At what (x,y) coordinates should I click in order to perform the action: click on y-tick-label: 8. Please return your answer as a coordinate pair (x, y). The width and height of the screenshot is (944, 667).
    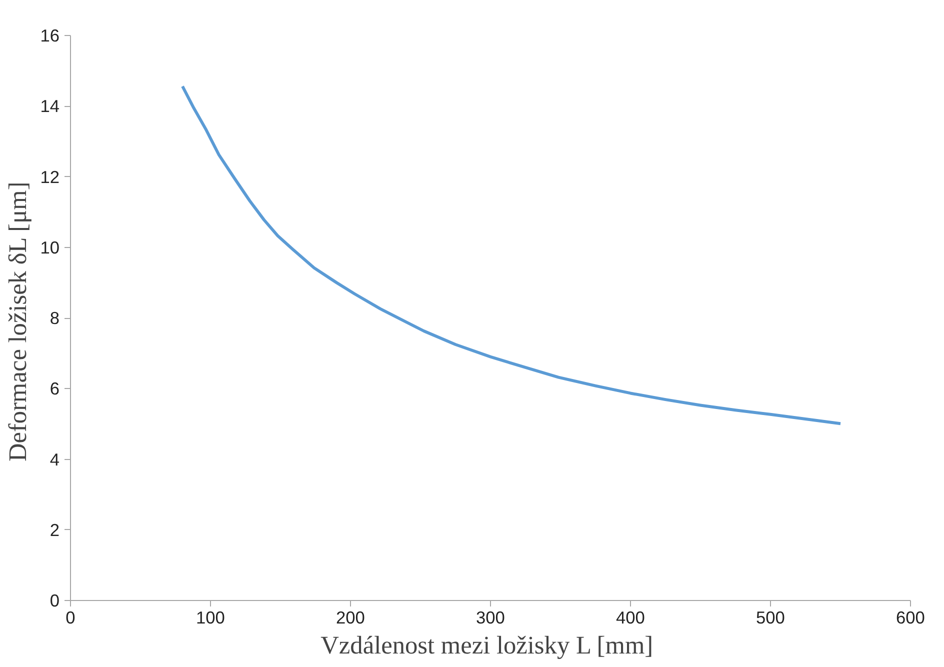
    Looking at the image, I should click on (55, 318).